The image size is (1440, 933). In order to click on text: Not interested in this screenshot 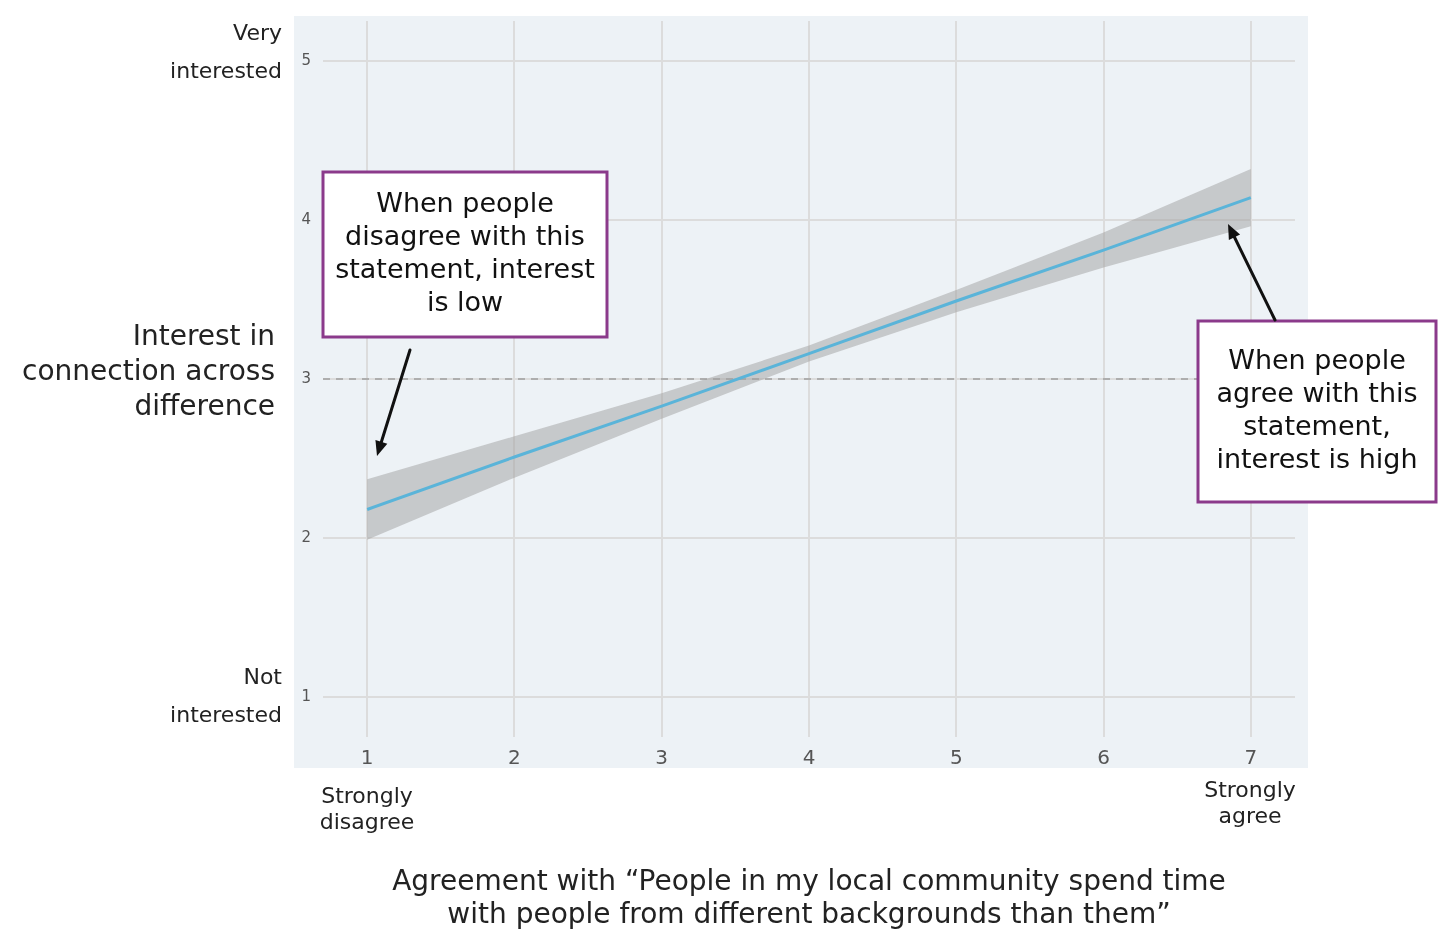, I will do `click(226, 695)`.